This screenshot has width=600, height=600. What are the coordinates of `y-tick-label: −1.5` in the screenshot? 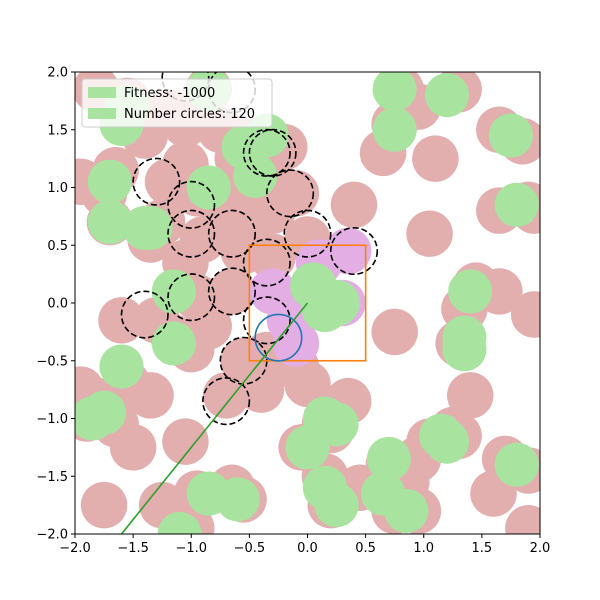 It's located at (52, 477).